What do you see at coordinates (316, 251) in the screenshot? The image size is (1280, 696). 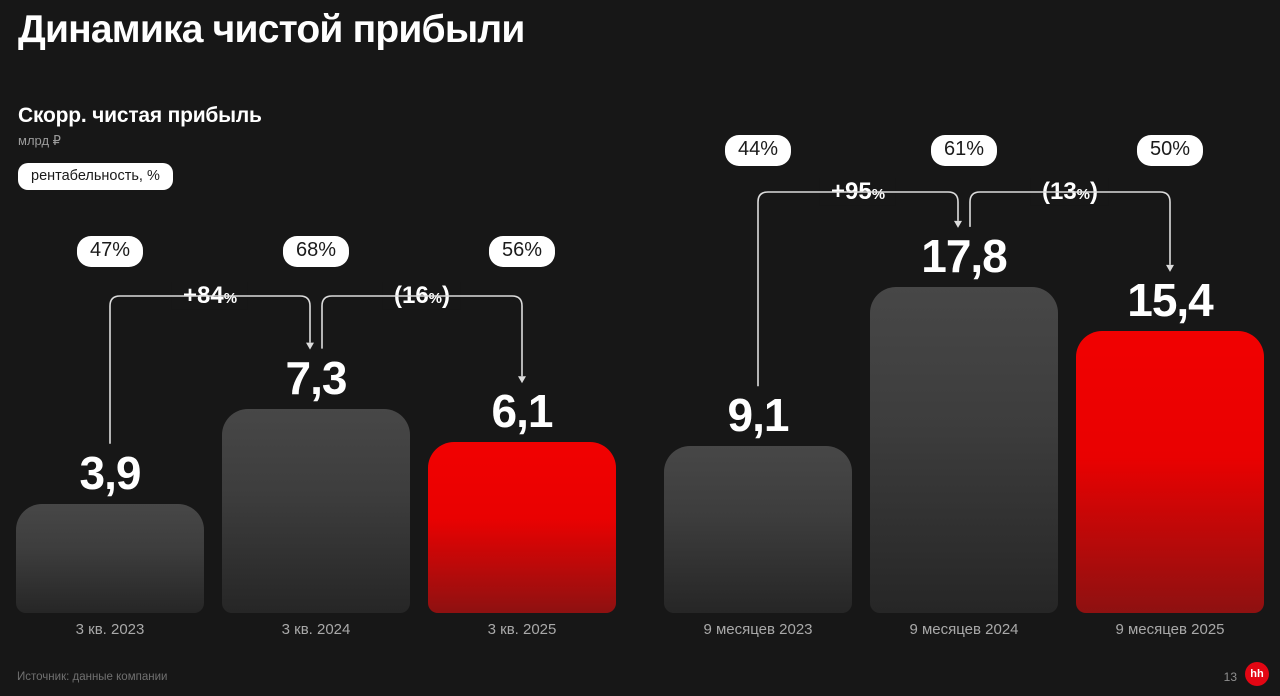 I see `margin-badge: 68%` at bounding box center [316, 251].